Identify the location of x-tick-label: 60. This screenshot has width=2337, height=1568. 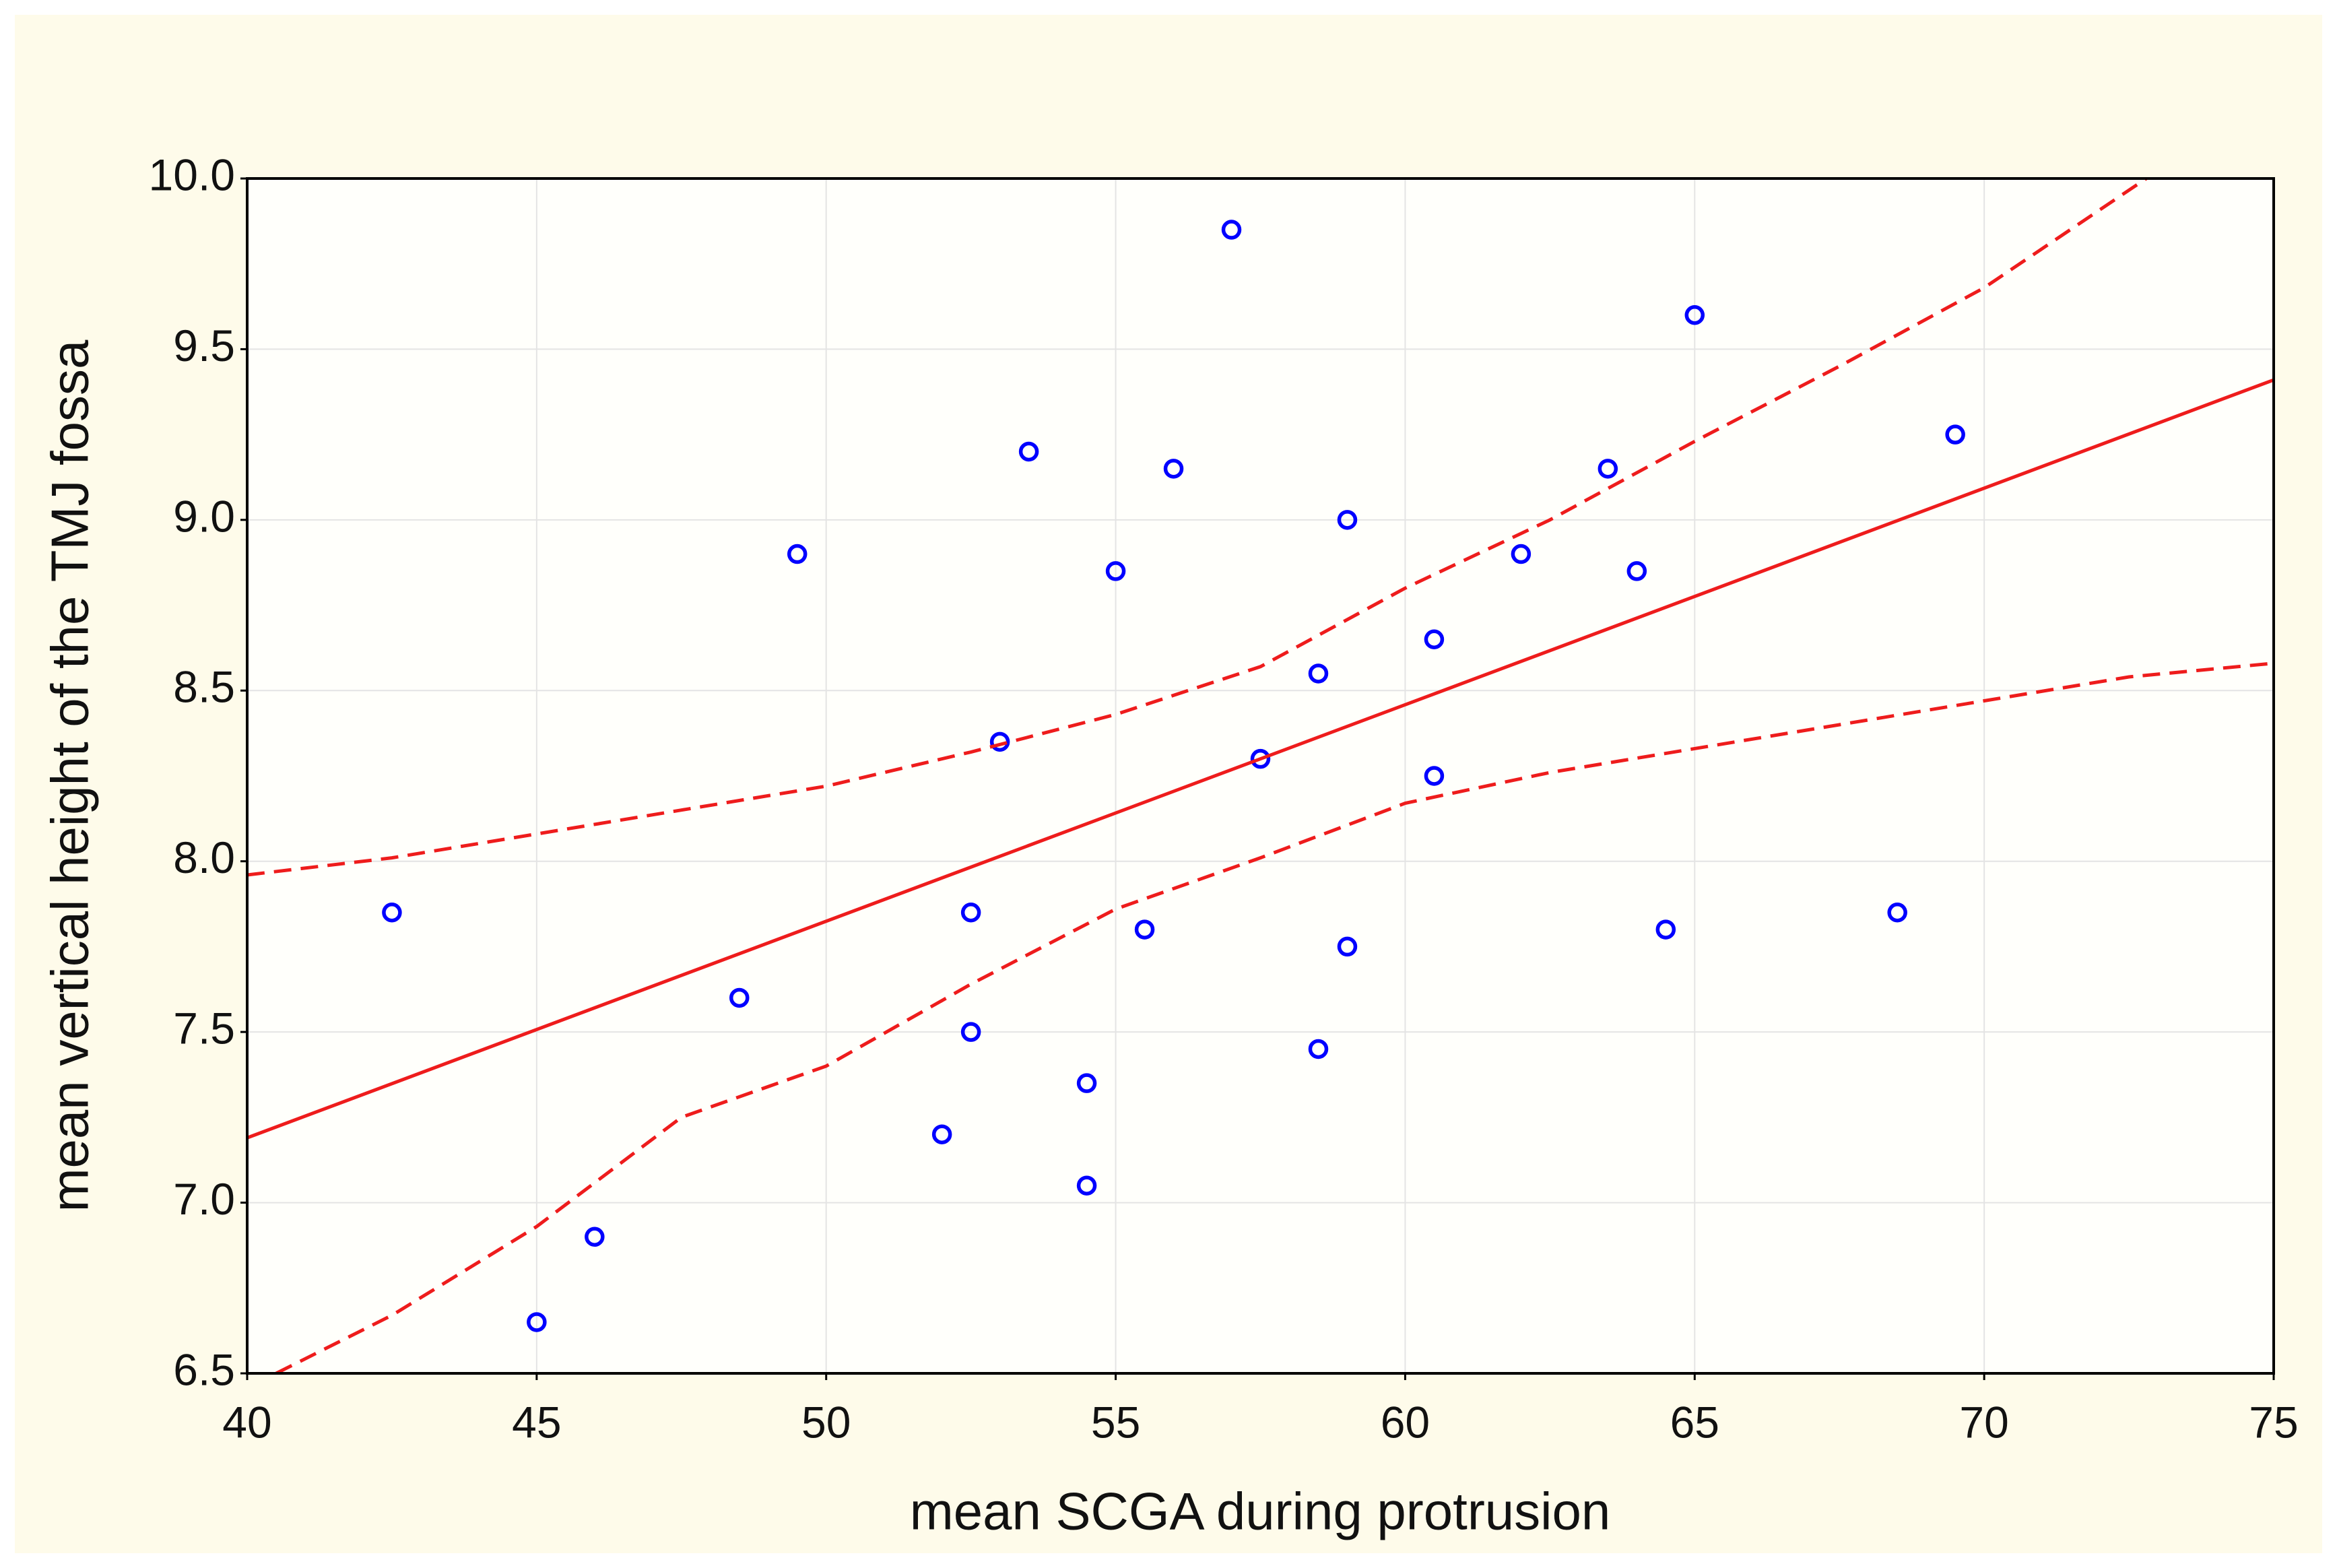
(1406, 1422).